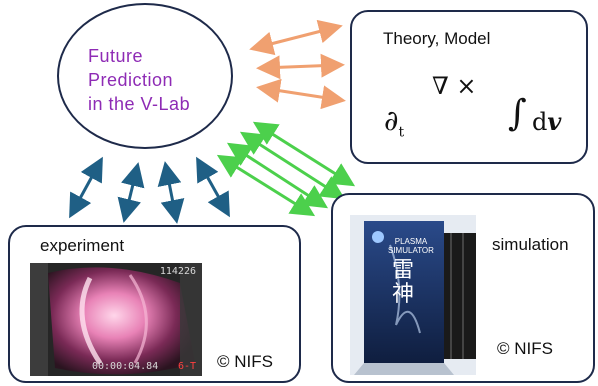 The image size is (598, 386). I want to click on differential-symbol: dv, so click(546, 121).